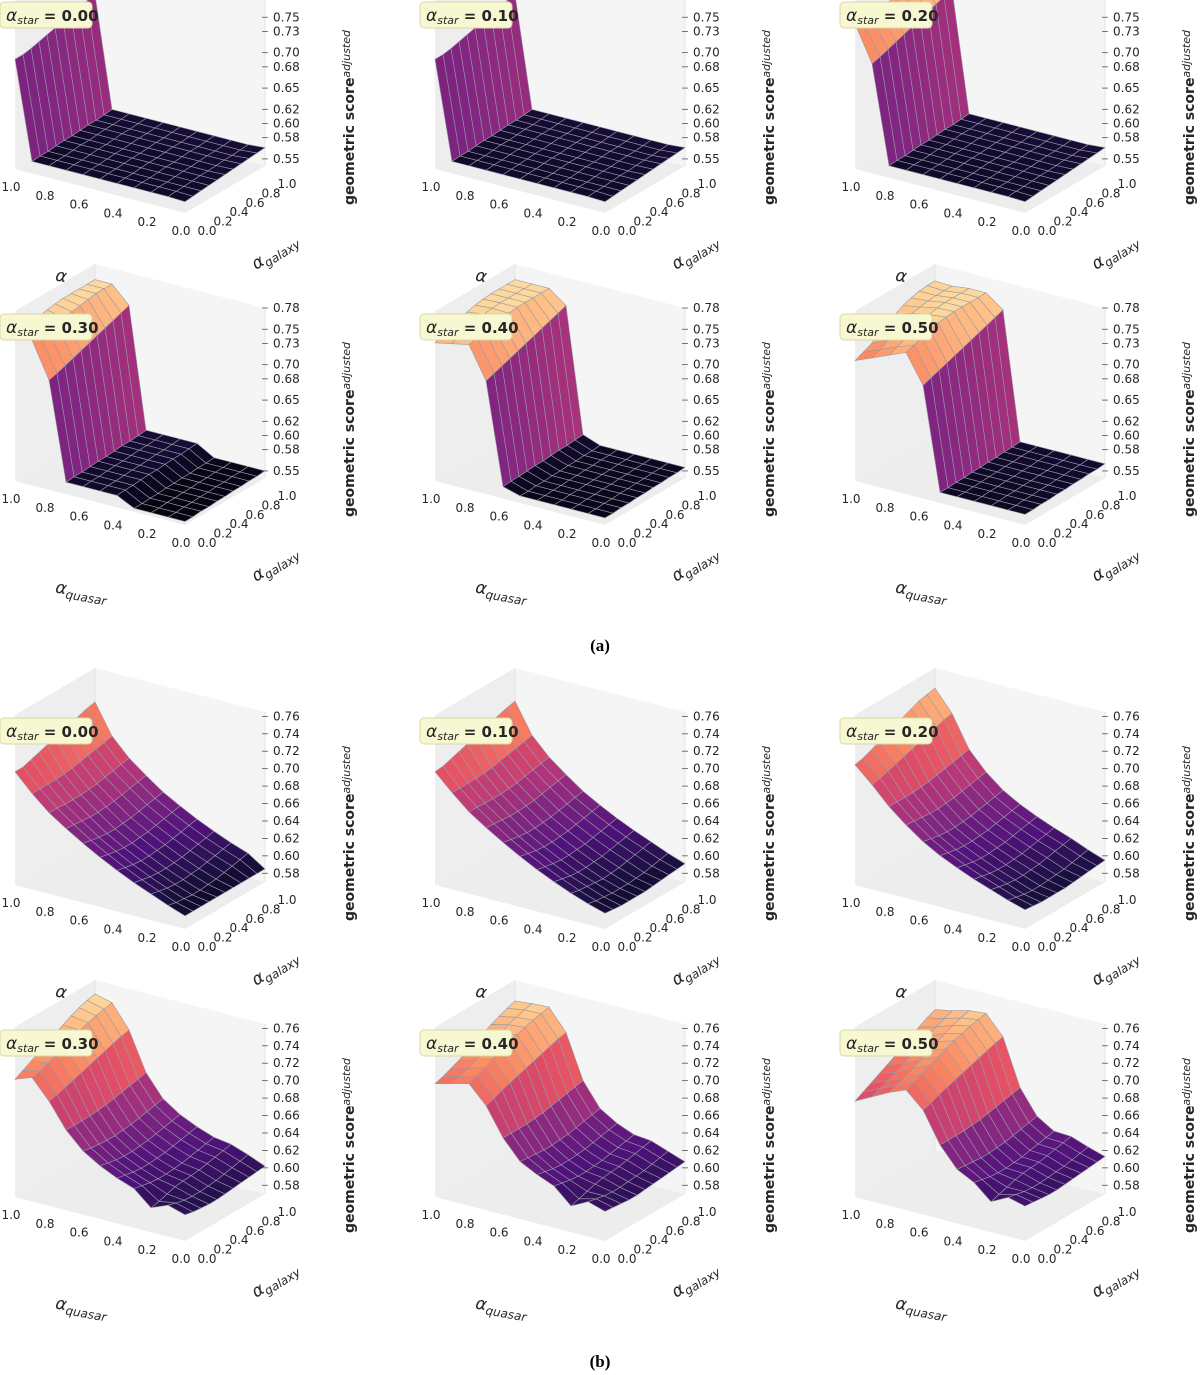 This screenshot has width=1200, height=1375. I want to click on chart-title: αstar = 0.30, so click(52, 328).